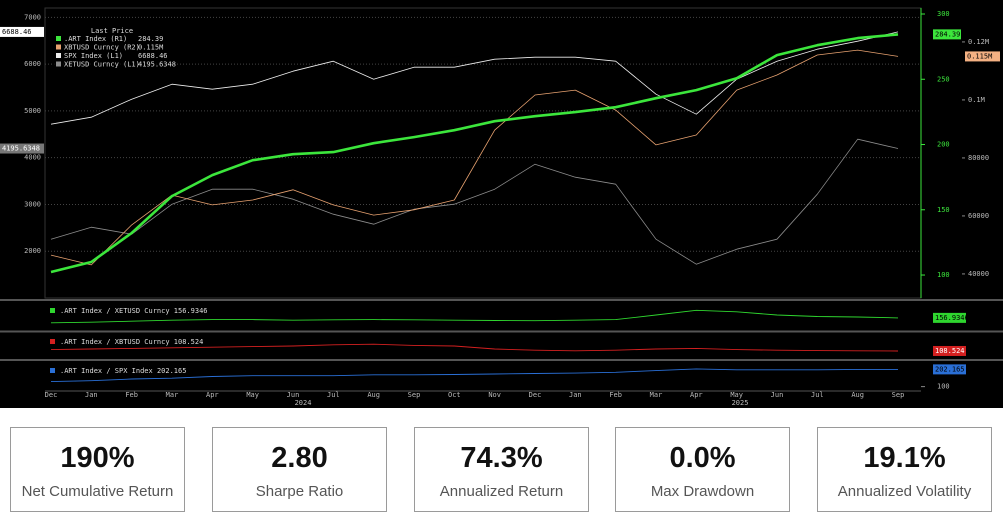 This screenshot has width=1003, height=520. I want to click on x-tick-label: Jun, so click(293, 395).